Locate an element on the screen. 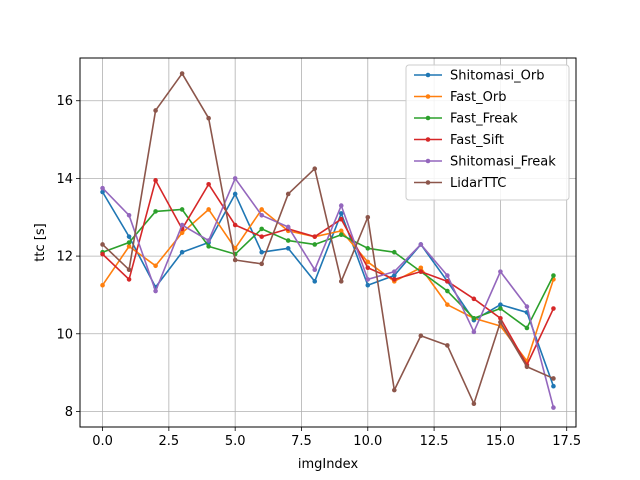 The height and width of the screenshot is (480, 640). x-tick-label: 5.0 is located at coordinates (235, 441).